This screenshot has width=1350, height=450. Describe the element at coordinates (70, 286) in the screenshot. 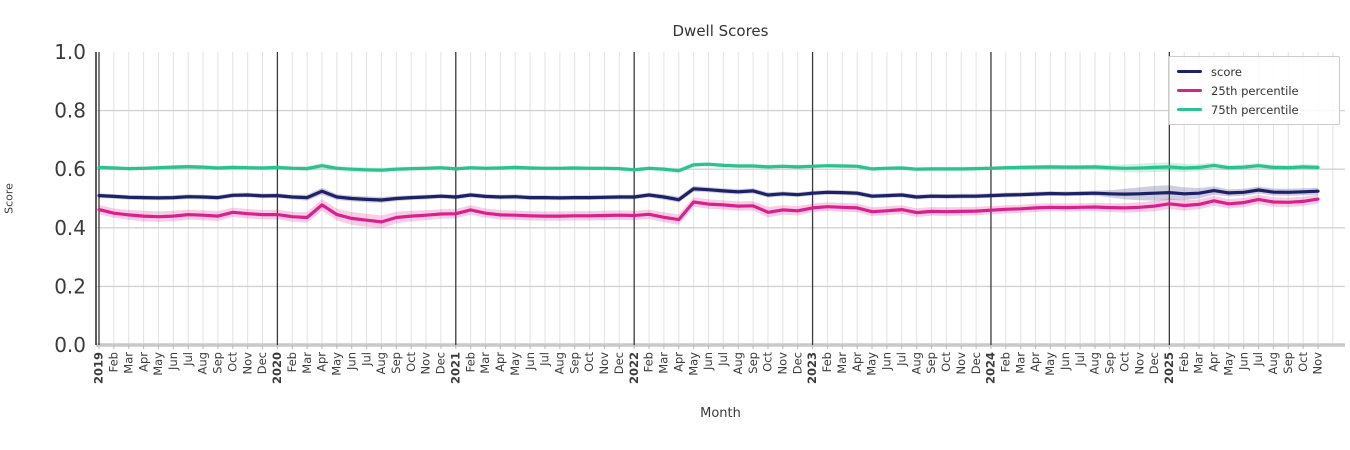

I see `y-tick-label: 0.2` at that location.